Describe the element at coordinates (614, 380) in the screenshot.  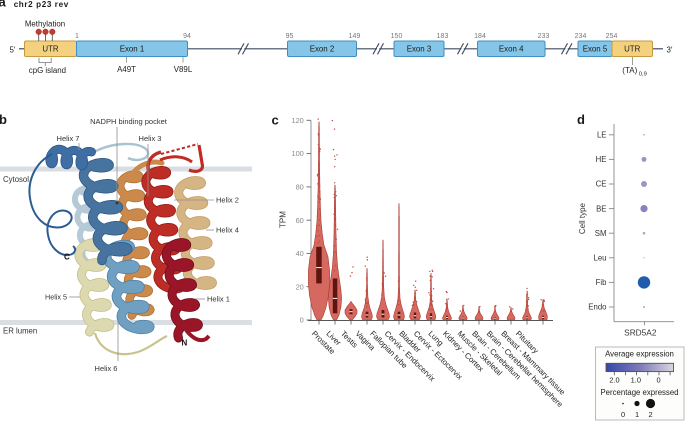
I see `svg-text: 2.0` at that location.